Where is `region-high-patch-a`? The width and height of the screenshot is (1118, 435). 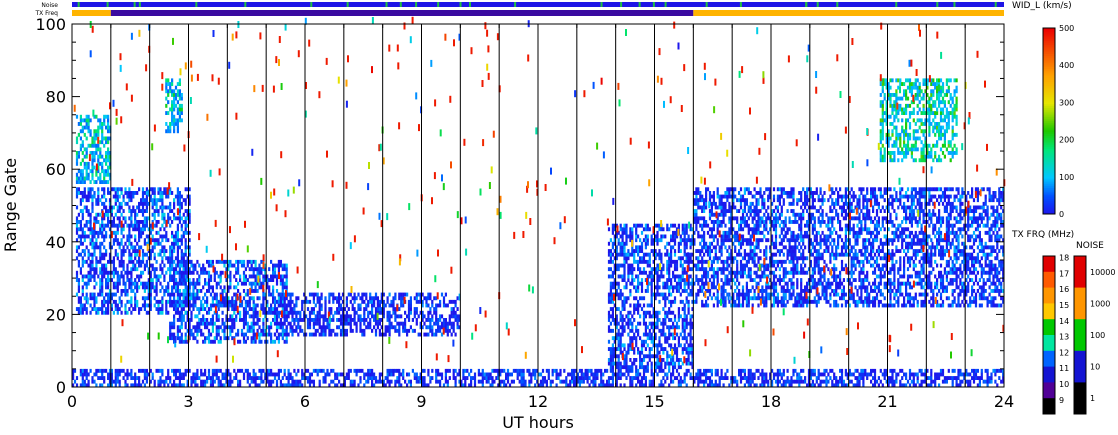 region-high-patch-a is located at coordinates (93, 149).